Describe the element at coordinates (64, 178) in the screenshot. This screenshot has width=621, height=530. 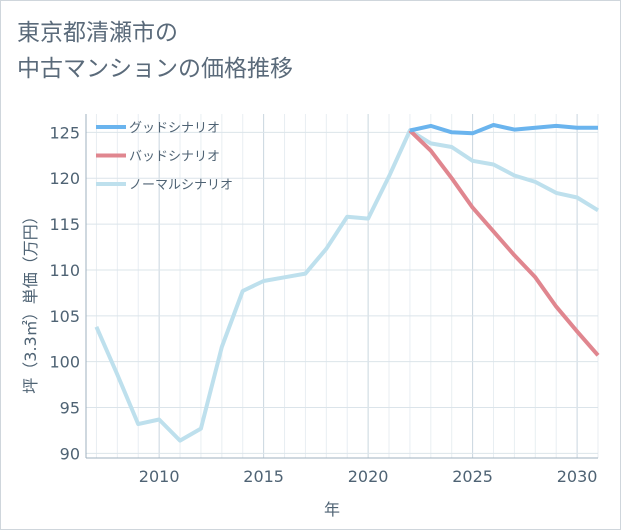
I see `y-tick-label: 120` at that location.